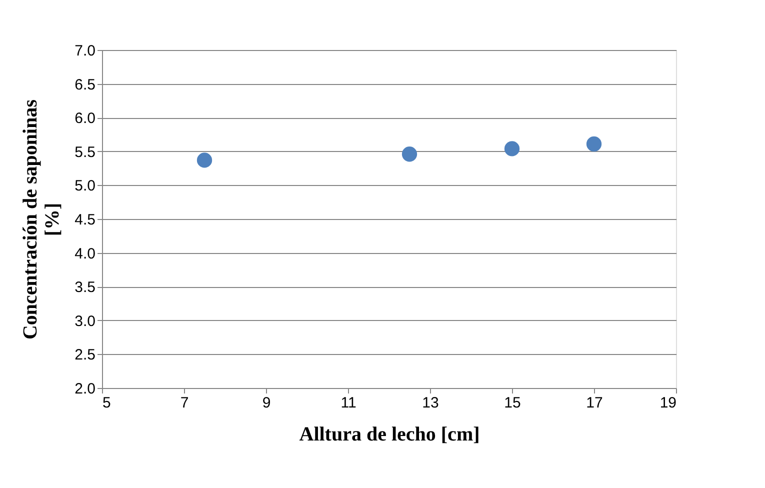  Describe the element at coordinates (430, 403) in the screenshot. I see `x-tick-label: 13` at that location.